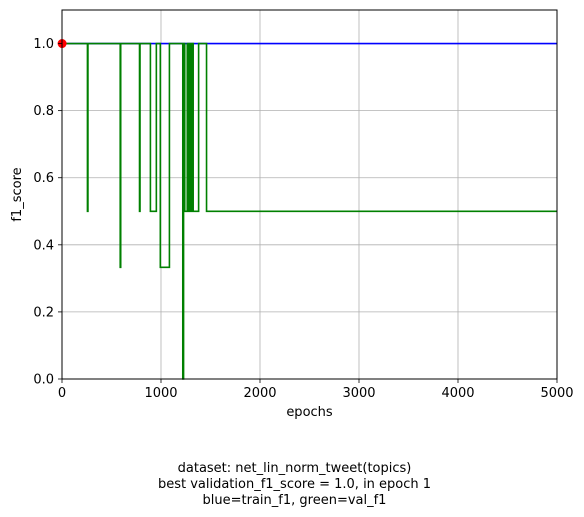  Describe the element at coordinates (316, 390) in the screenshot. I see `x-axis-ticks: 0 1000 2000 3000 4000 5000` at that location.